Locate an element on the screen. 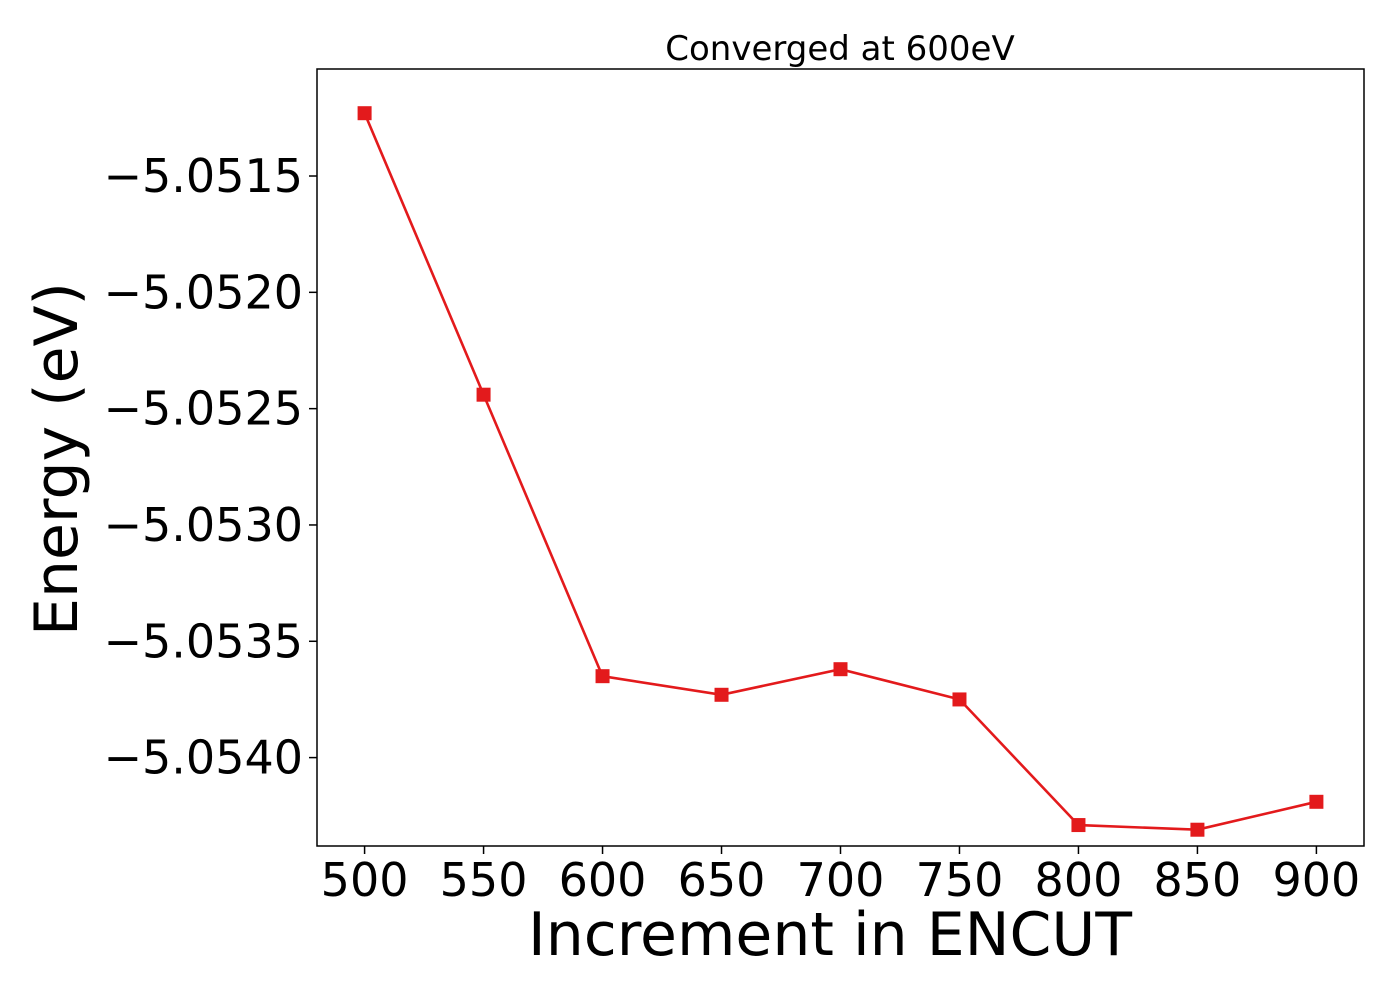  x-tick-label: 700 is located at coordinates (841, 880).